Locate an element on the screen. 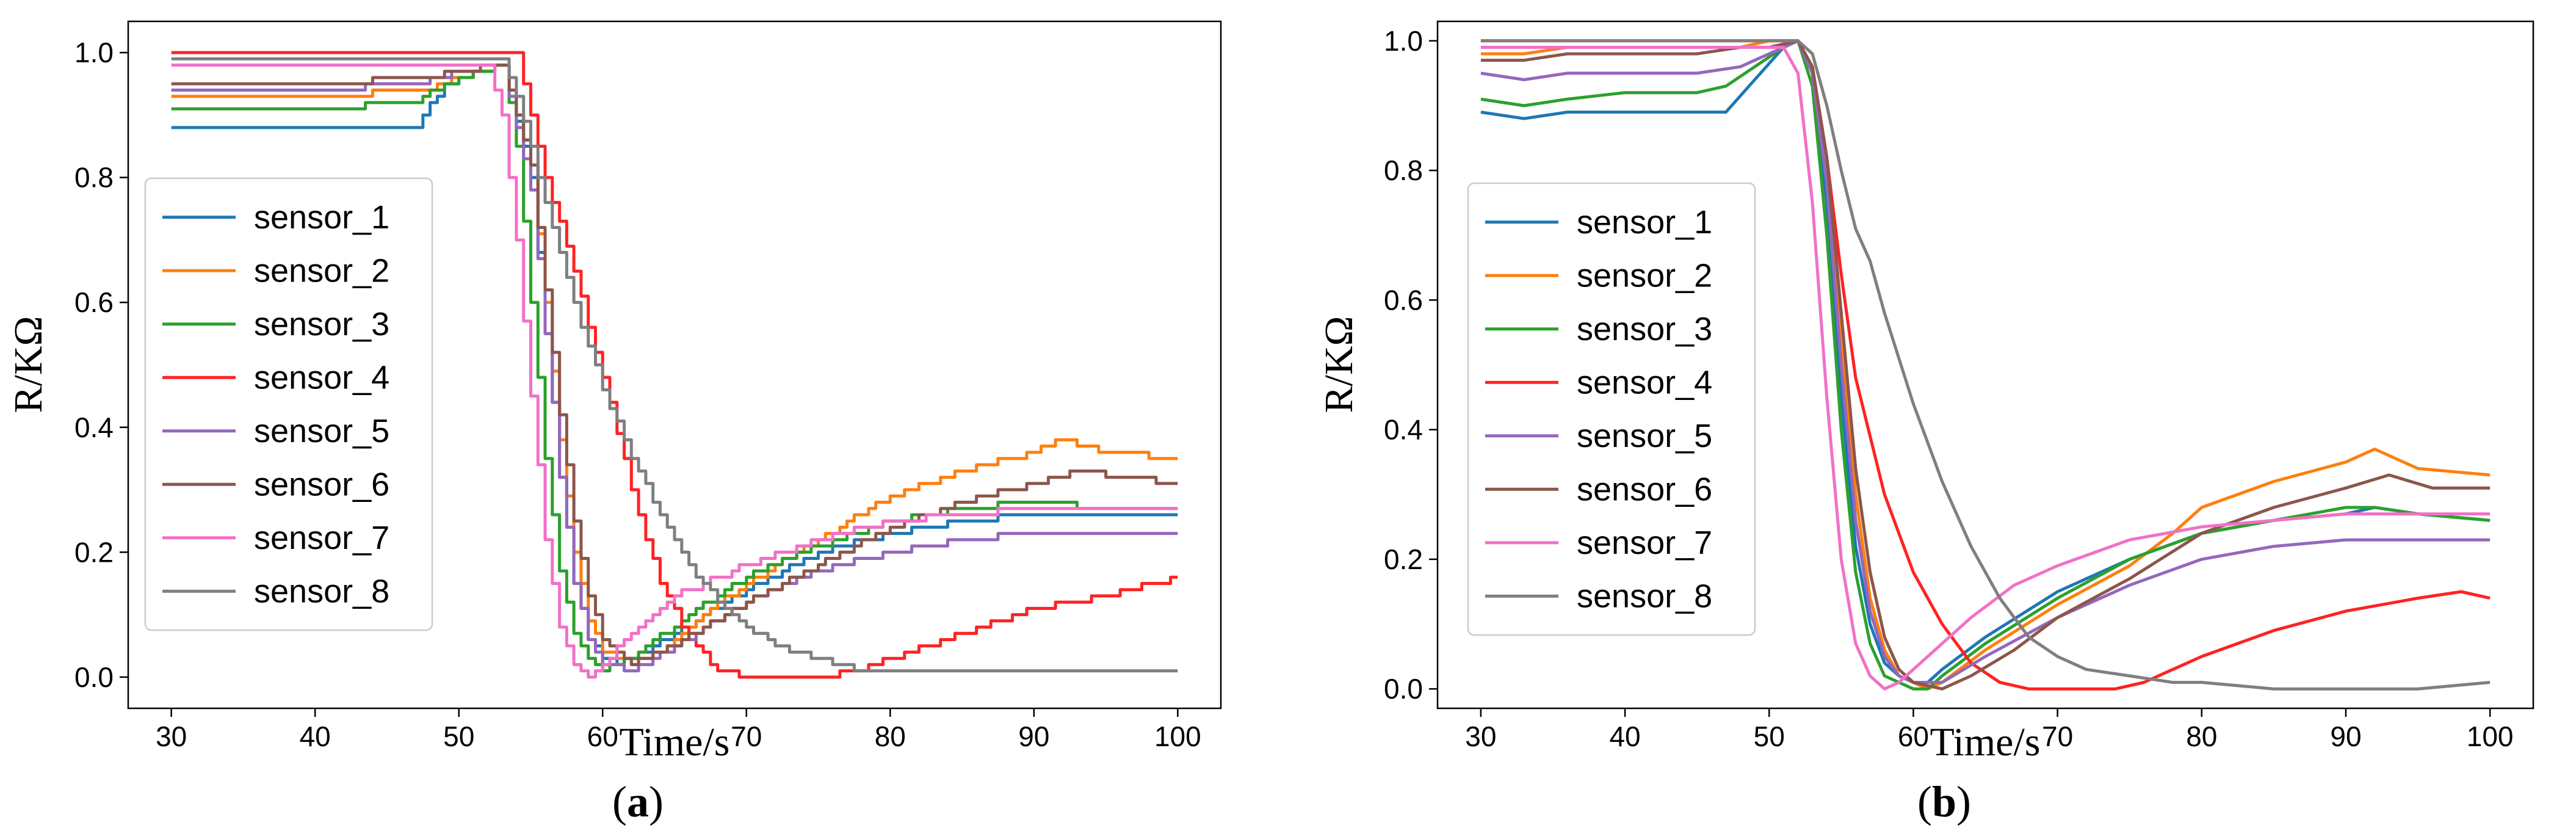 This screenshot has width=2576, height=839. b-xtick-label: 30 is located at coordinates (1480, 736).